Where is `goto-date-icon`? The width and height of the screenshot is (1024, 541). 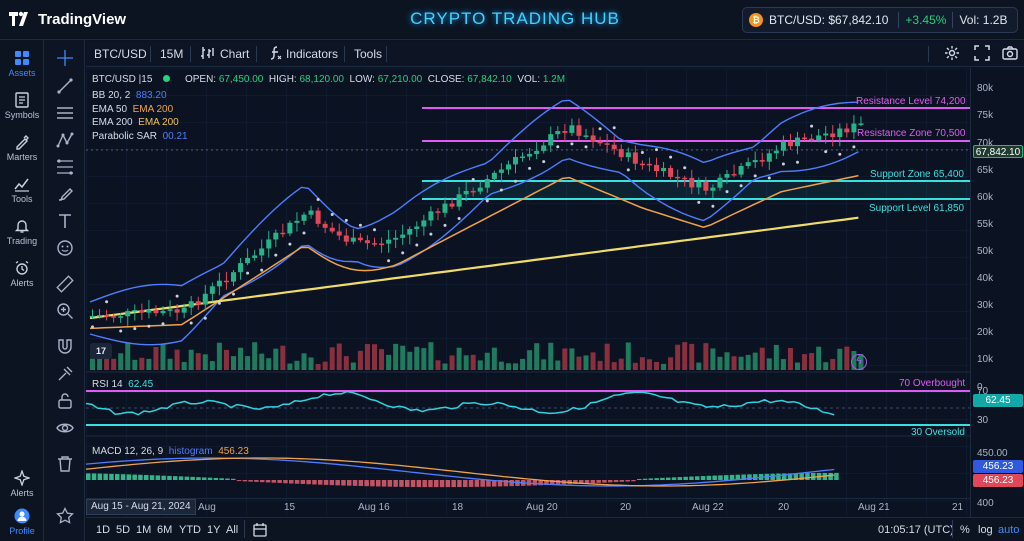 goto-date-icon is located at coordinates (260, 531).